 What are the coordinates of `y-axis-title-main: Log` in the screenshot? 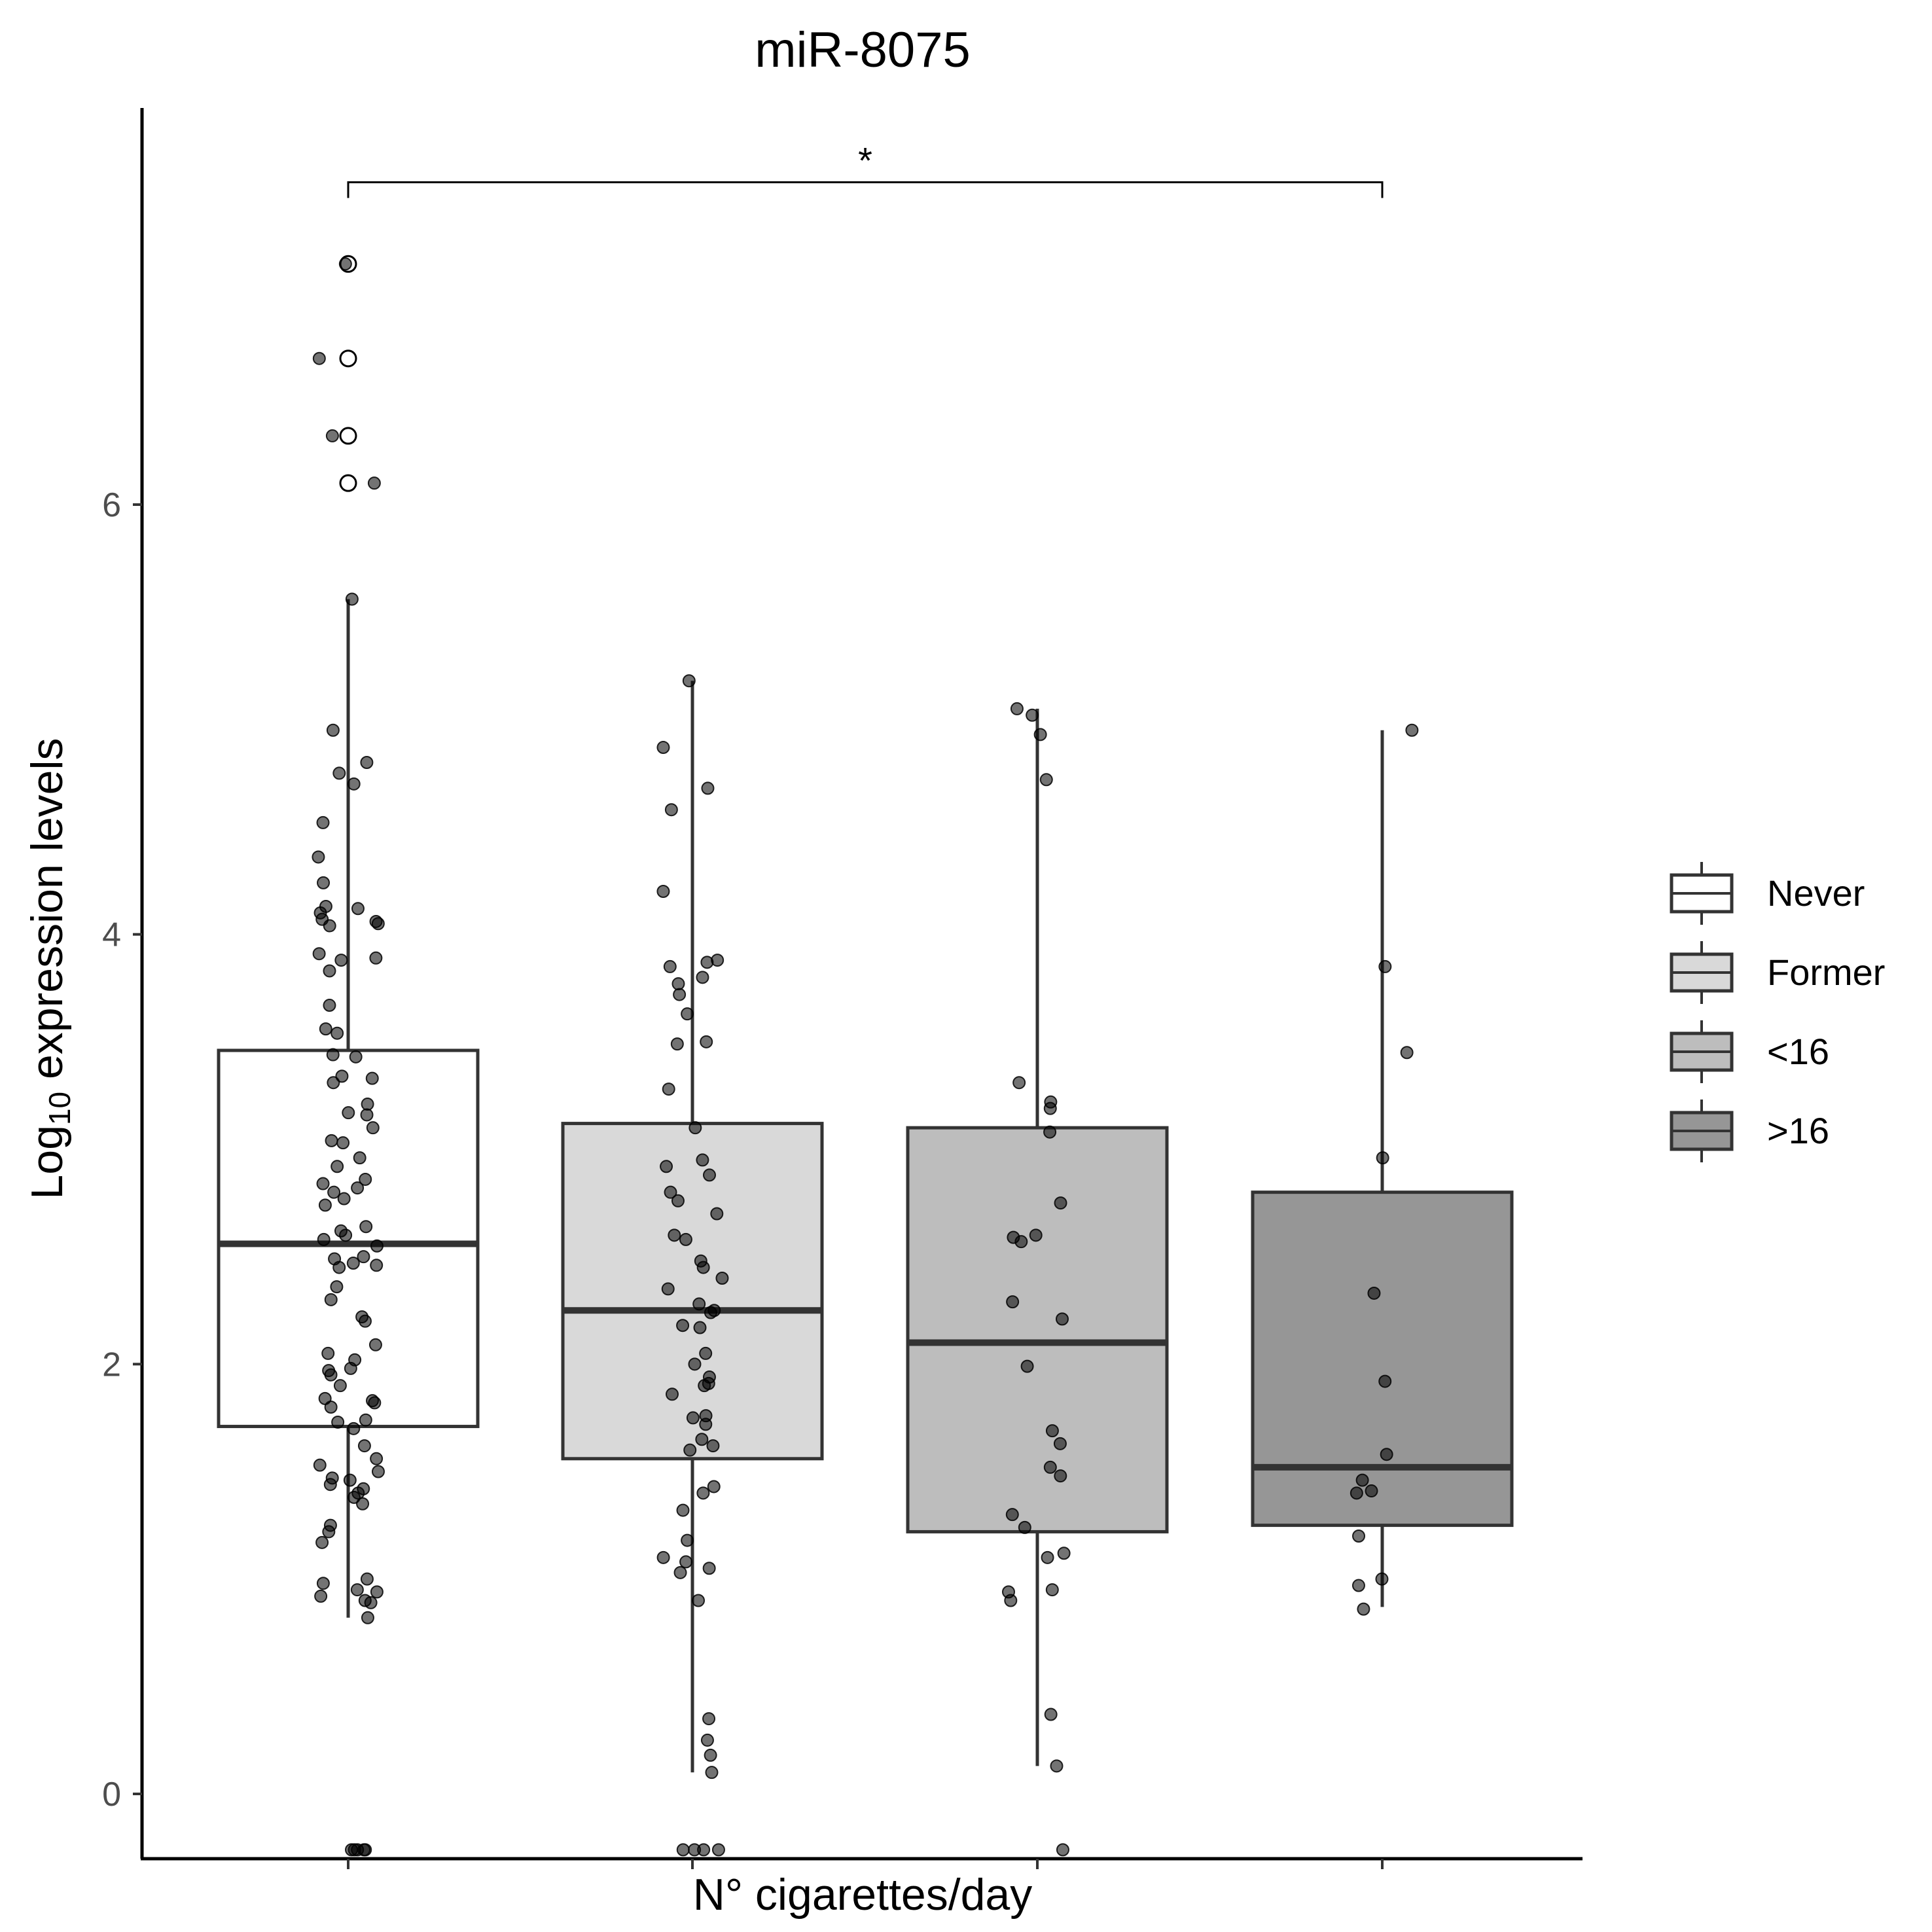 It's located at (47, 1162).